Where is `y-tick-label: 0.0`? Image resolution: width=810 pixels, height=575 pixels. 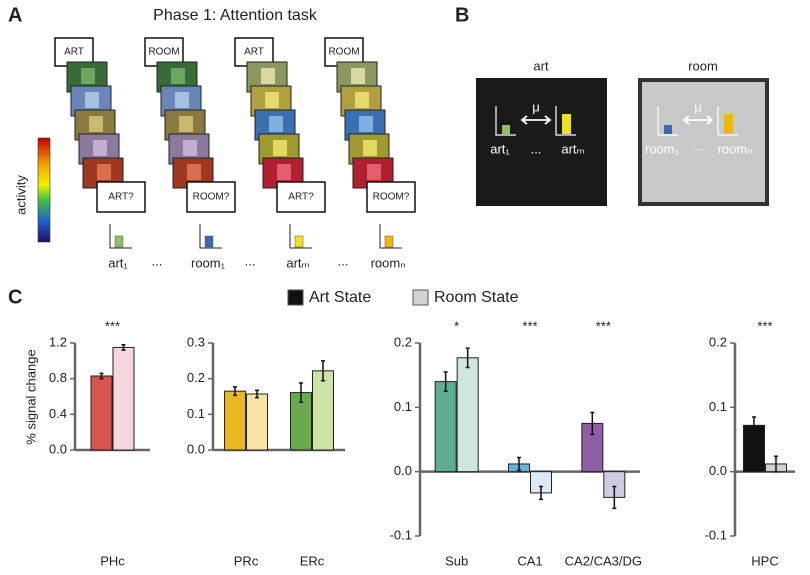
y-tick-label: 0.0 is located at coordinates (718, 470).